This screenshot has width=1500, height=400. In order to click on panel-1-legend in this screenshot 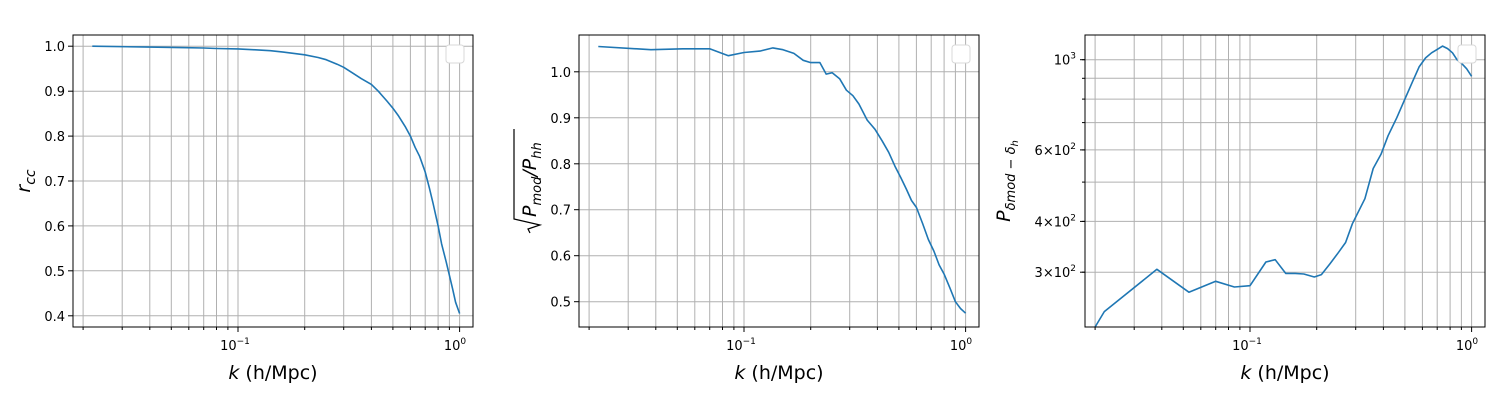, I will do `click(455, 54)`.